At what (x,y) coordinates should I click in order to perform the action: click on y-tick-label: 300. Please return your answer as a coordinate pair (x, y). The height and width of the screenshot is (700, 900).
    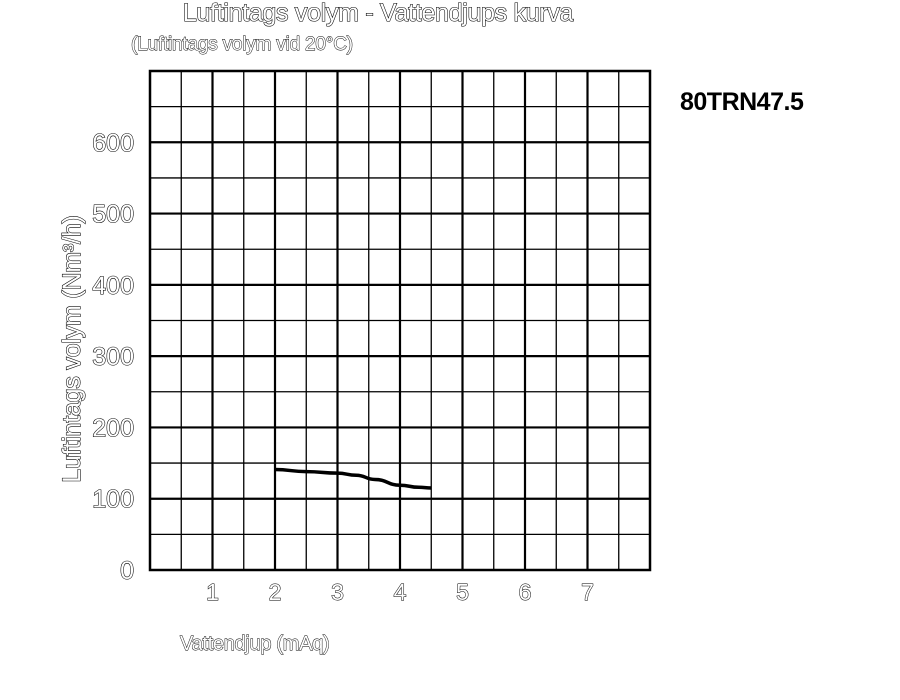
    Looking at the image, I should click on (113, 357).